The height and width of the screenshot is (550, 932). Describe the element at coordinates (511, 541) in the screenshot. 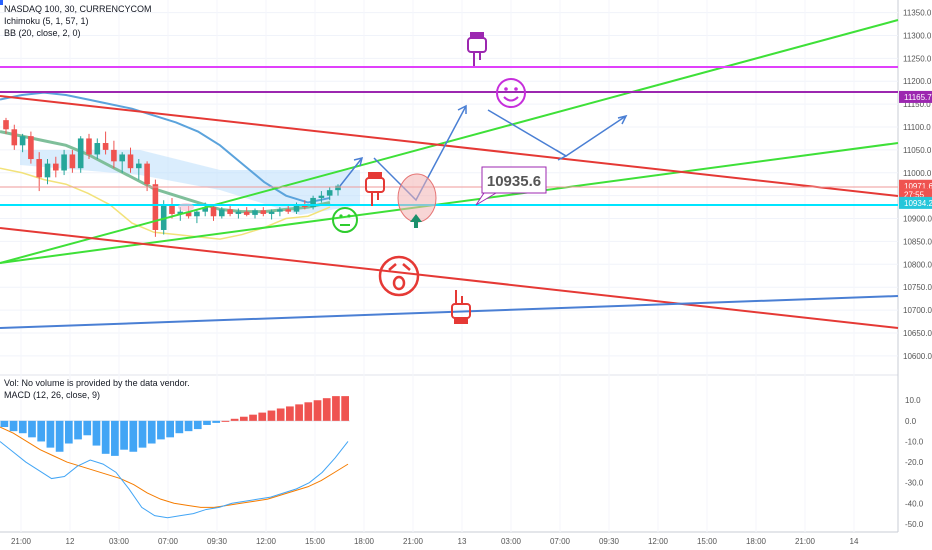

I see `time-tick-label: 03:00` at that location.